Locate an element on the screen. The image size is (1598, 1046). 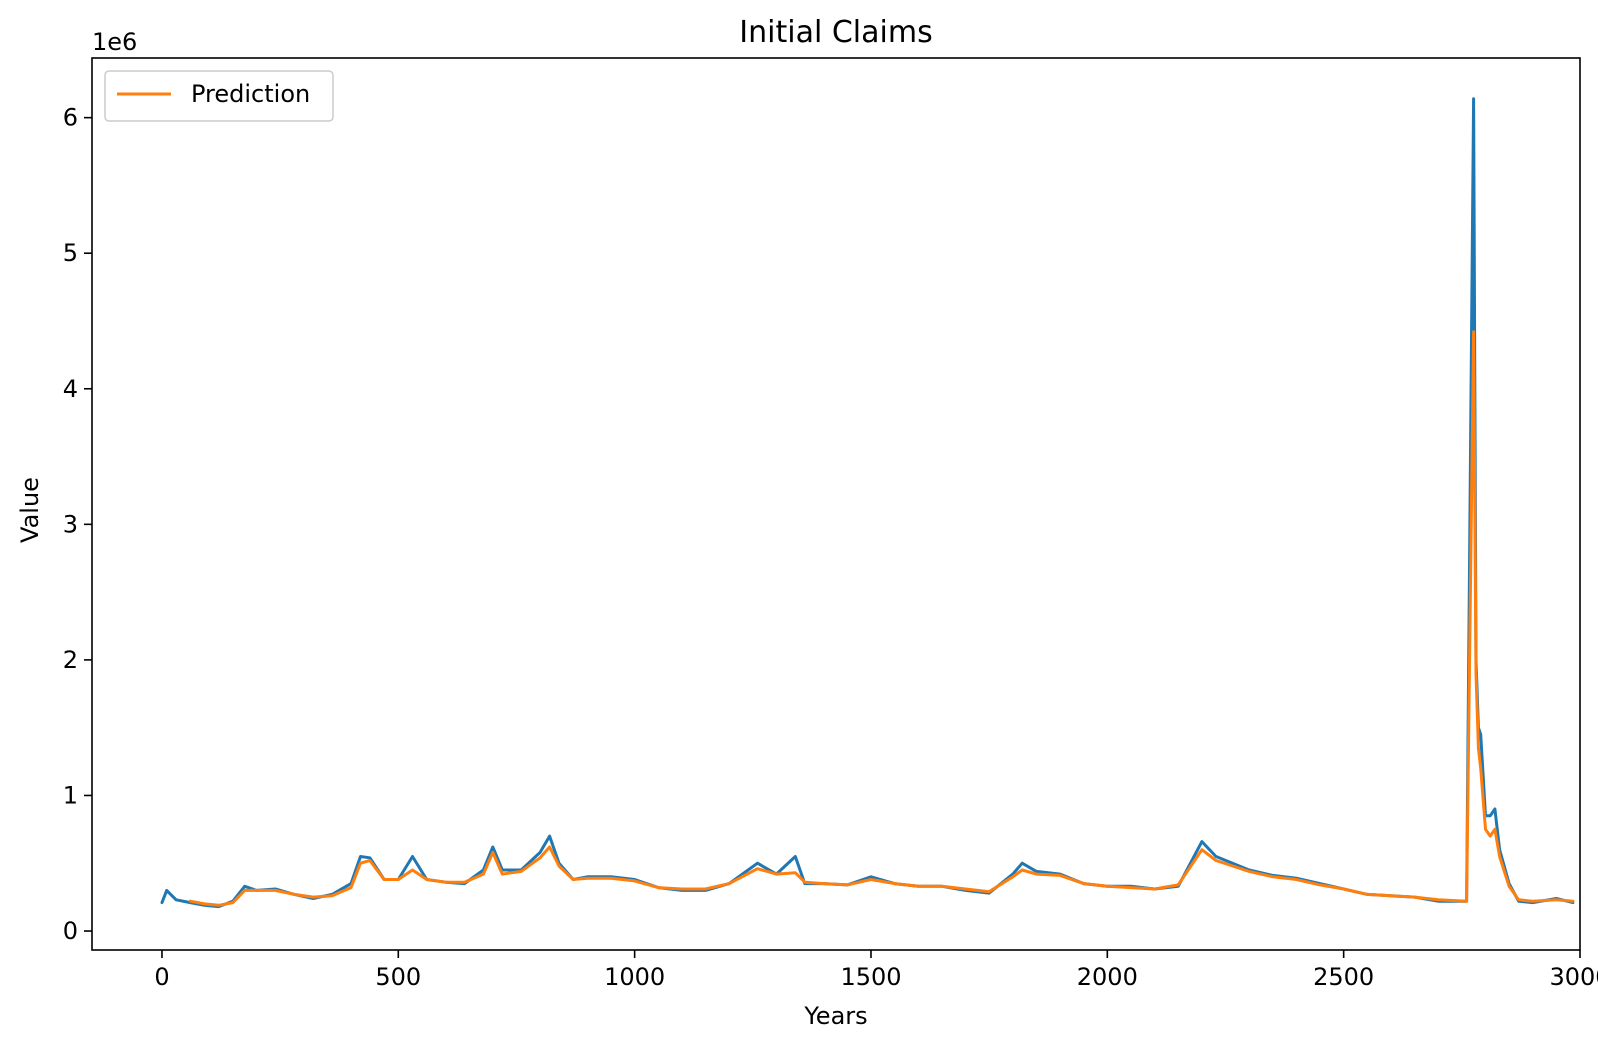
x-tick-label: 2000 is located at coordinates (1107, 977).